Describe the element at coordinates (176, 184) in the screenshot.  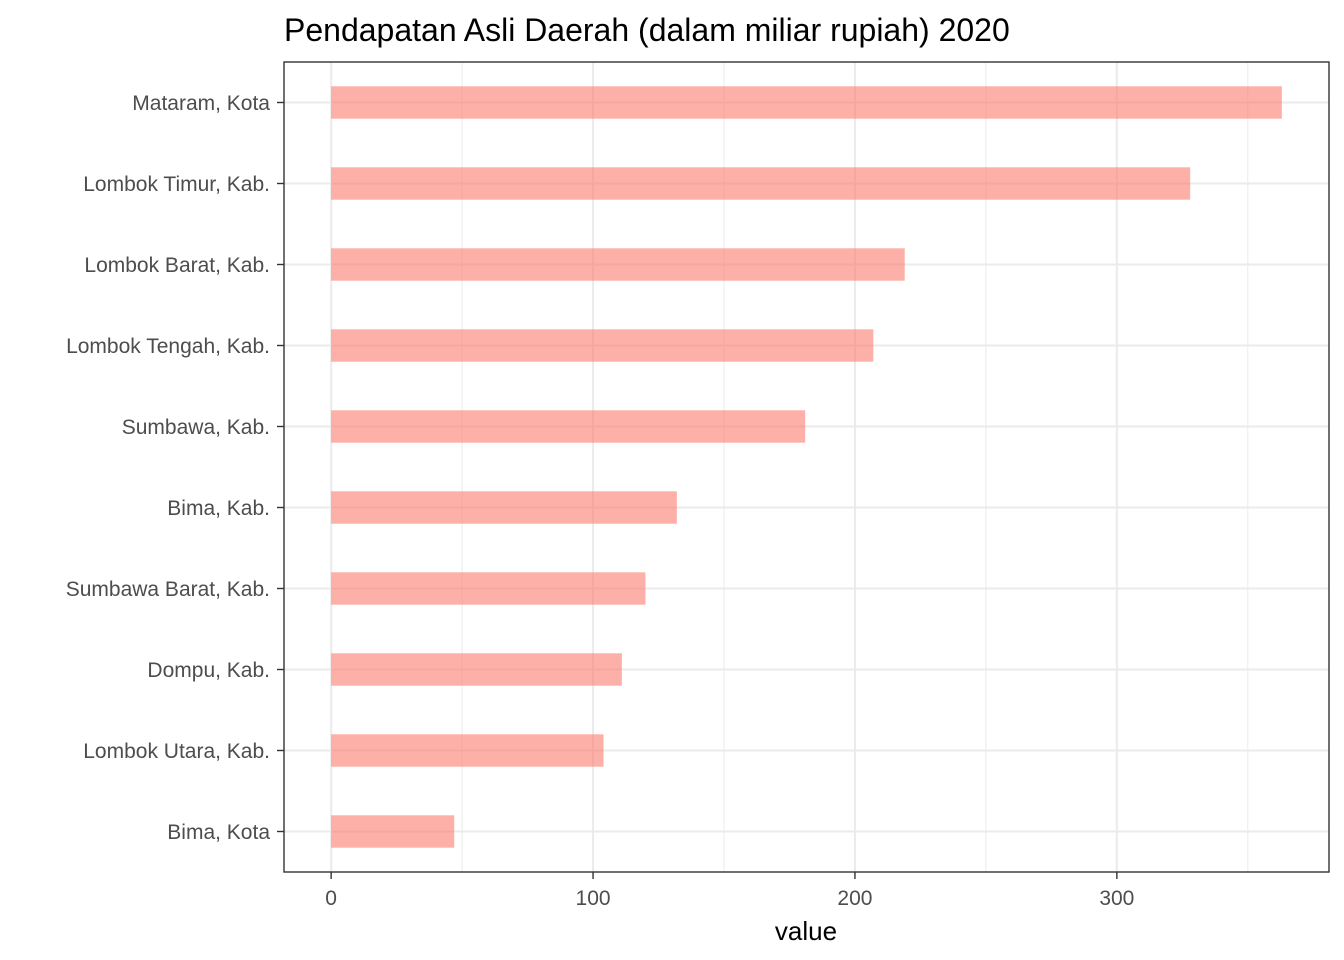
I see `y-tick-label: Lombok Timur, Kab.` at that location.